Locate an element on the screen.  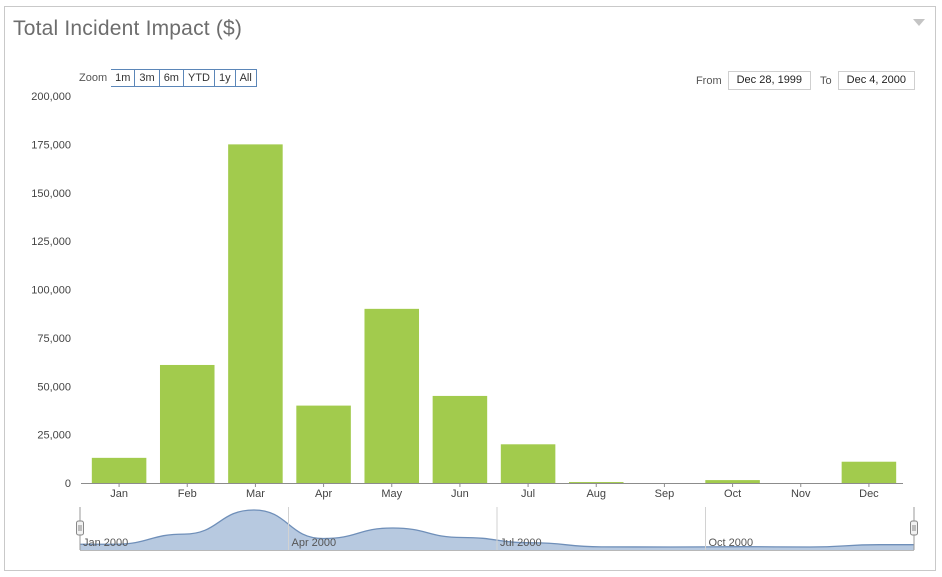
navigator-series-line is located at coordinates (497, 528).